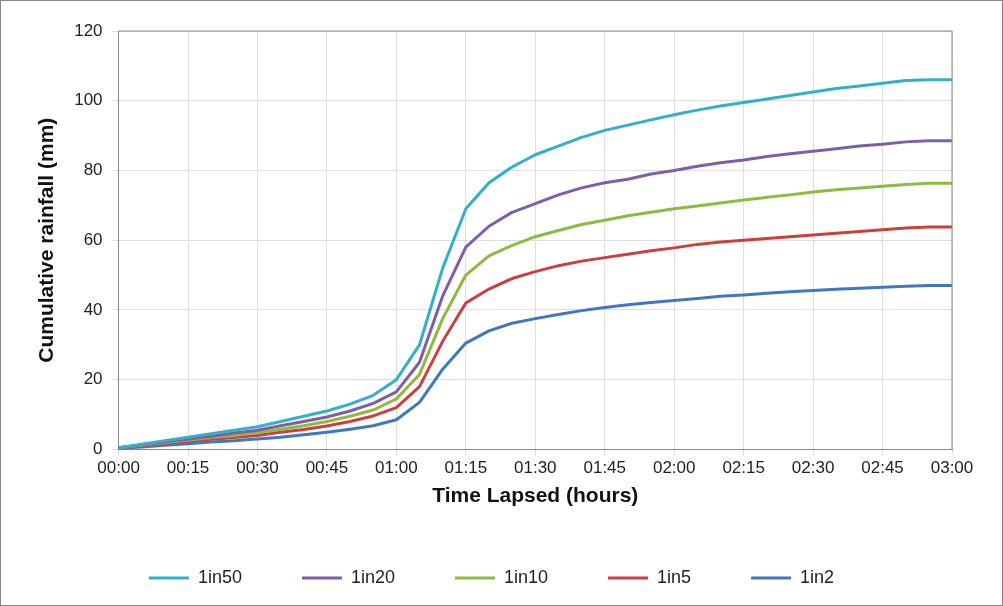  I want to click on legend-label: 1in2, so click(817, 576).